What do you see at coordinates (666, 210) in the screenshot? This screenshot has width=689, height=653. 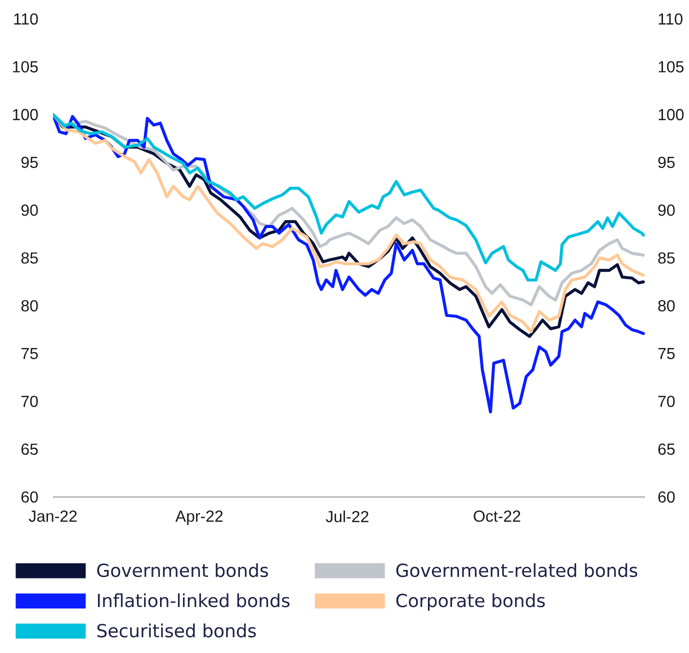 I see `y2-tick-label: 90` at bounding box center [666, 210].